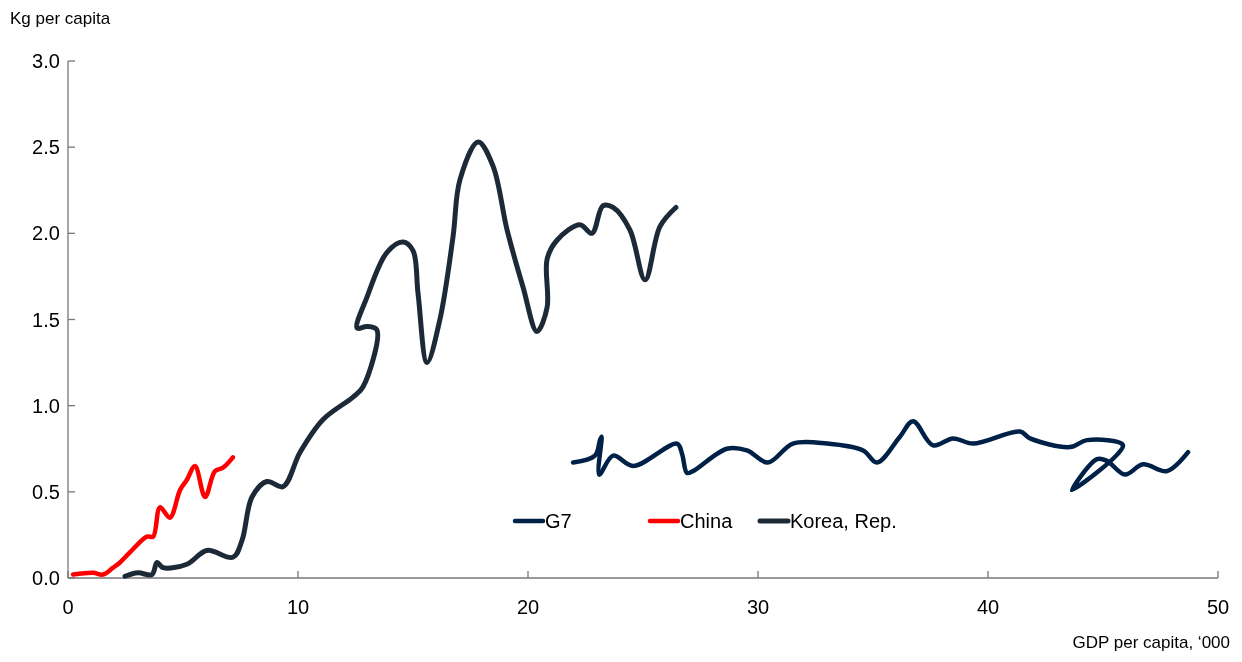 The height and width of the screenshot is (662, 1242). I want to click on x-tick-label: 10, so click(298, 607).